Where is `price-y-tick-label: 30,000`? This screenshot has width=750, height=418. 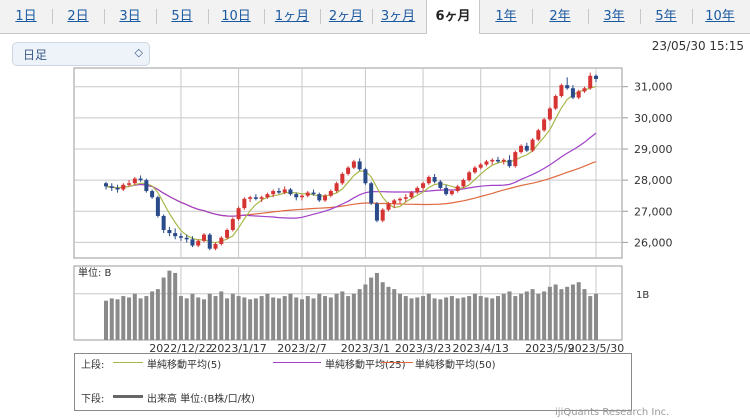 price-y-tick-label: 30,000 is located at coordinates (653, 118).